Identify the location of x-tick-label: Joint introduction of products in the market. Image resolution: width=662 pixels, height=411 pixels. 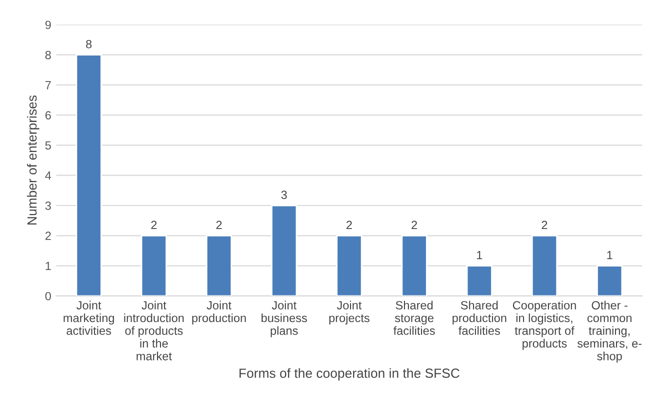
(154, 330).